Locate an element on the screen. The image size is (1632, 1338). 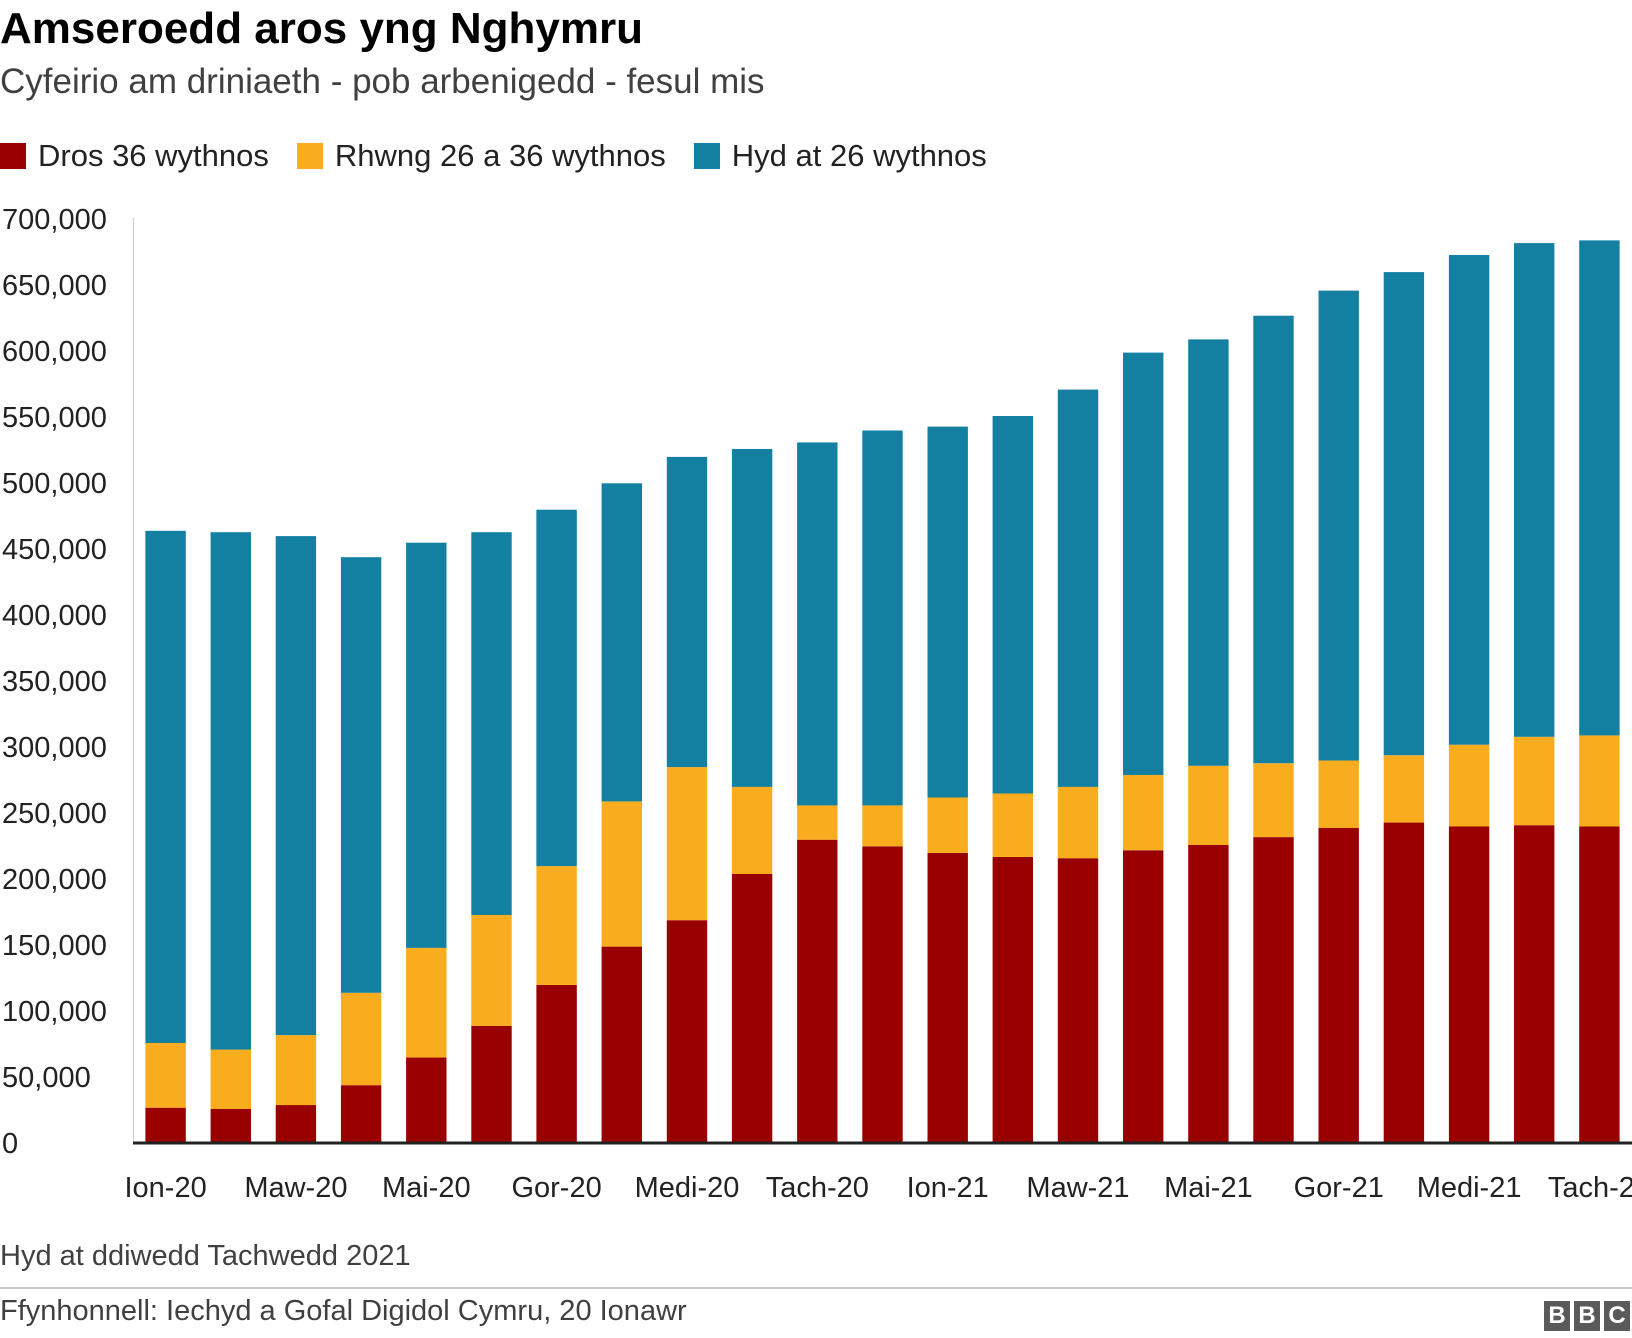
y-tick-label: 200,000 is located at coordinates (54, 880).